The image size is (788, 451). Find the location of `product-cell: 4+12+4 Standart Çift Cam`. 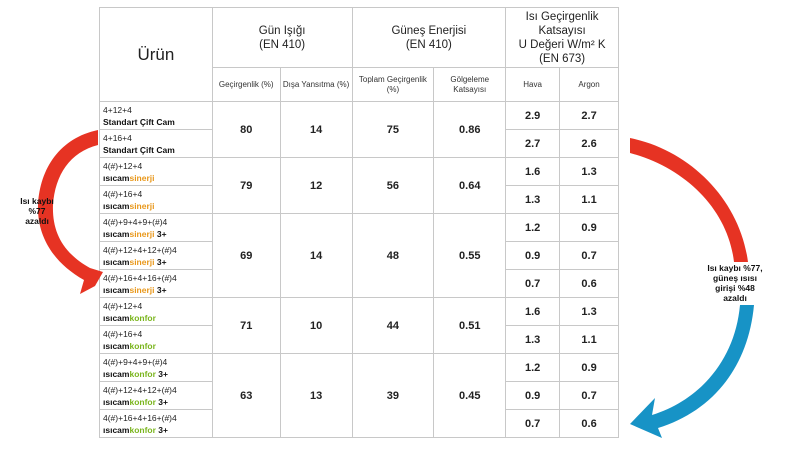

product-cell: 4+12+4 Standart Çift Cam is located at coordinates (156, 115).